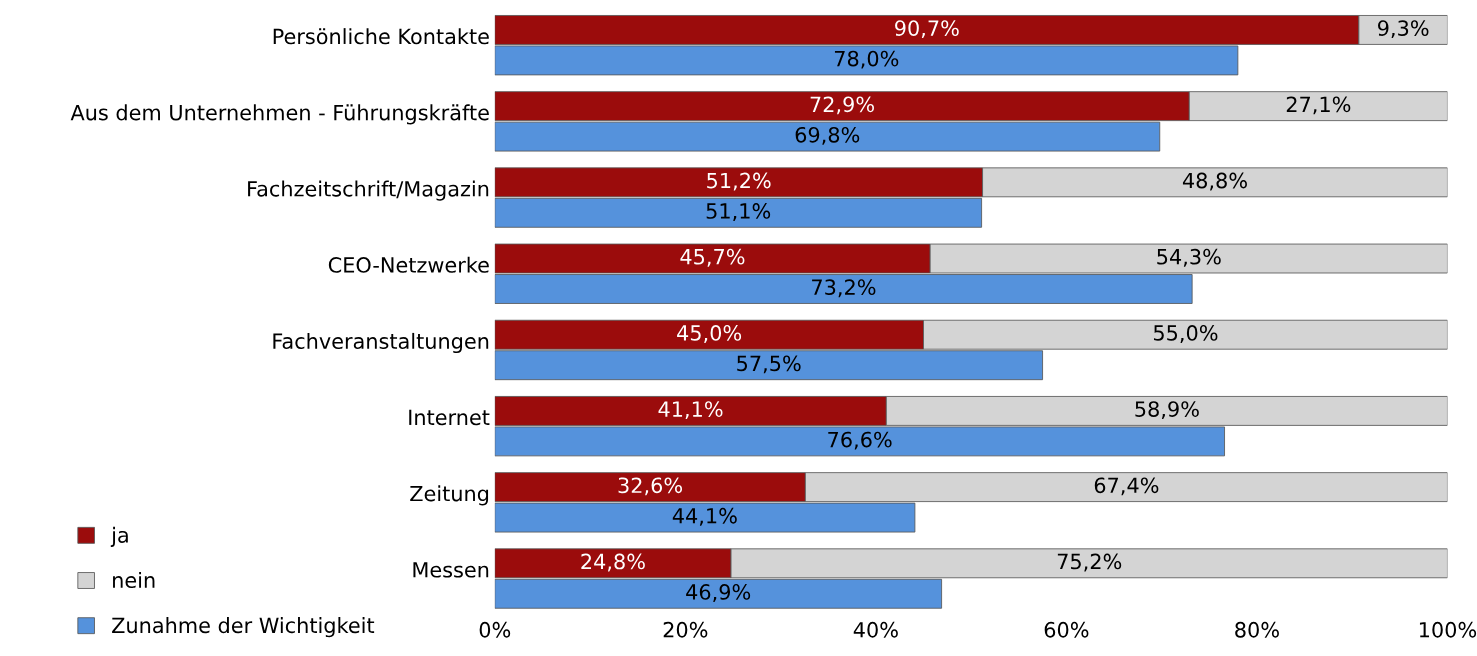 Image resolution: width=1477 pixels, height=656 pixels. Describe the element at coordinates (1185, 334) in the screenshot. I see `data-label: 55,0%` at that location.